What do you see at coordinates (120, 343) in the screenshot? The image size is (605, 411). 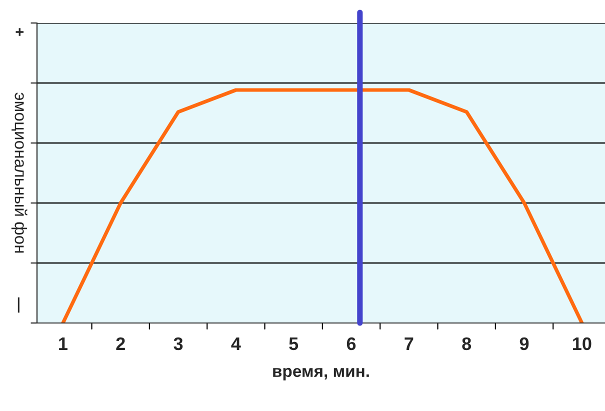 I see `x-tick-label: 2` at bounding box center [120, 343].